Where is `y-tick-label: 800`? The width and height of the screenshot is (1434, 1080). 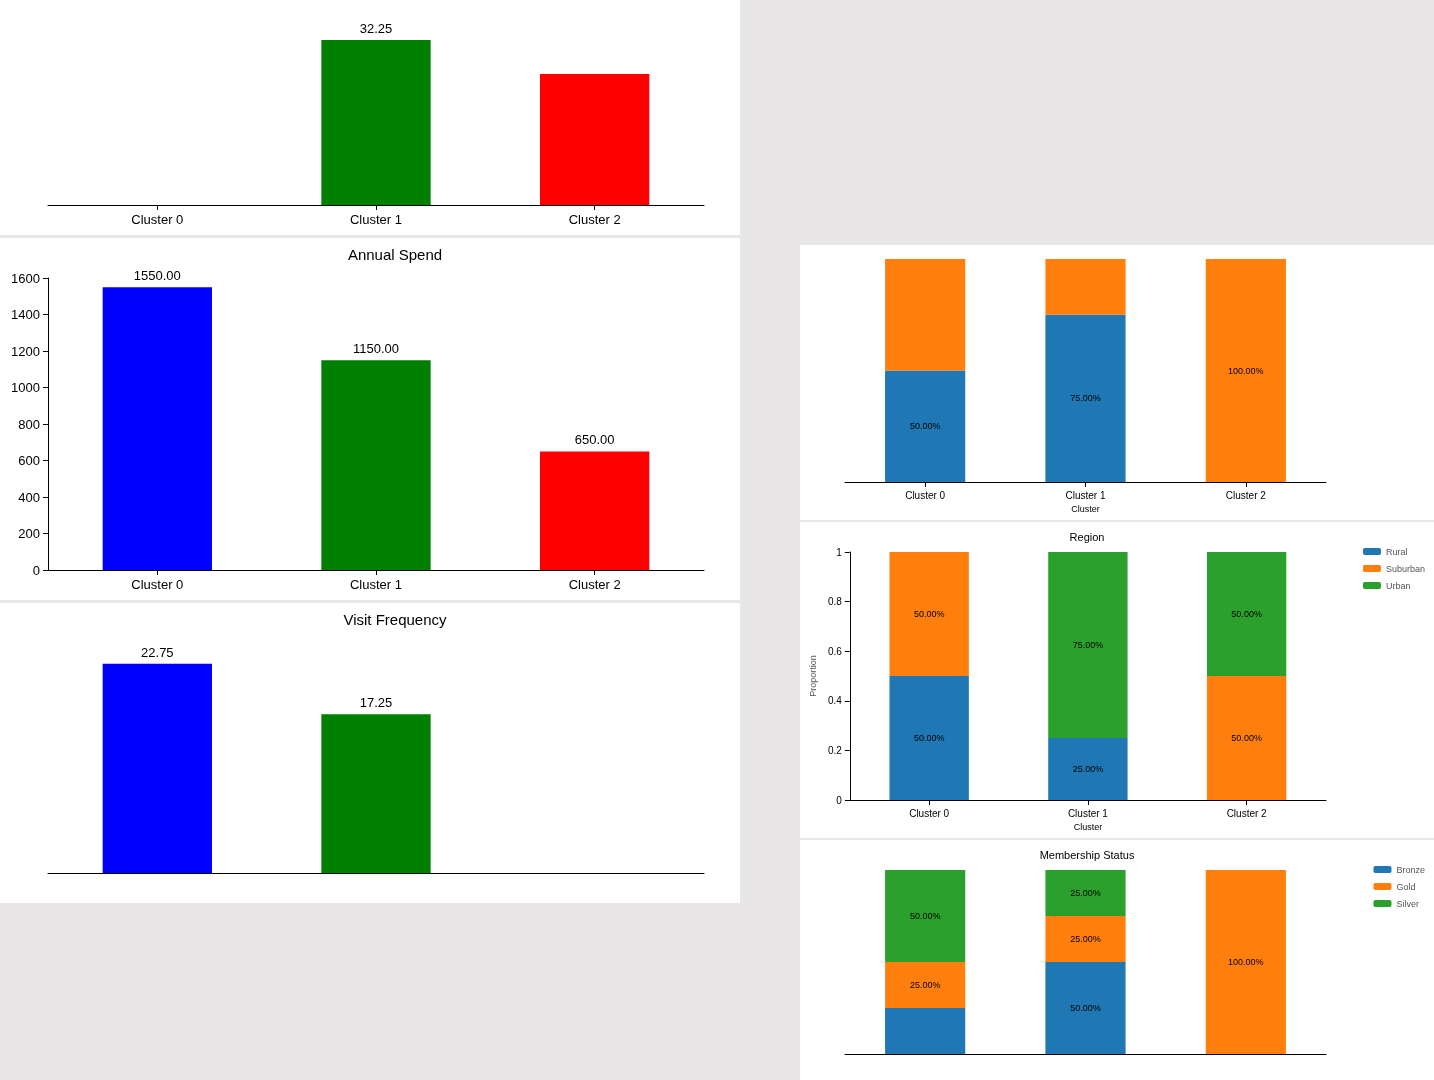
y-tick-label: 800 is located at coordinates (29, 424).